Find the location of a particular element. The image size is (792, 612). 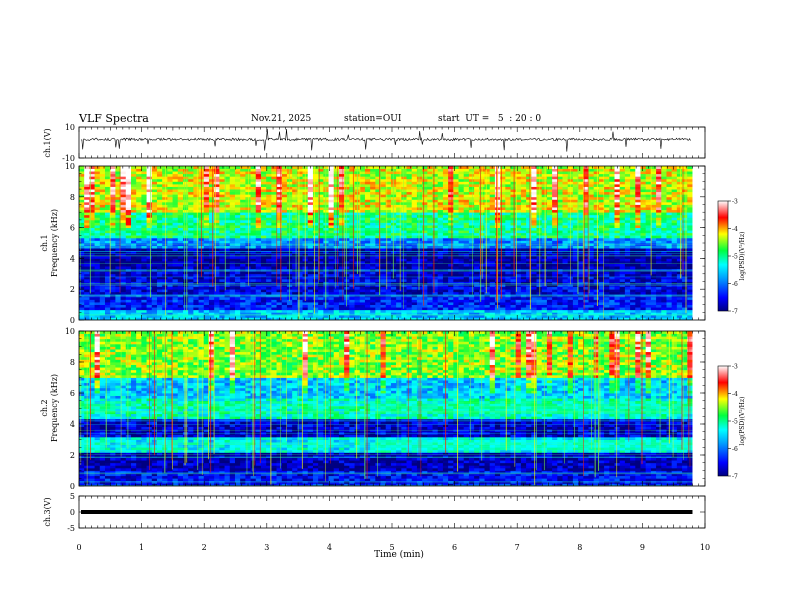

ch1-spectrogram-y-tick-label: 6 is located at coordinates (72, 228).